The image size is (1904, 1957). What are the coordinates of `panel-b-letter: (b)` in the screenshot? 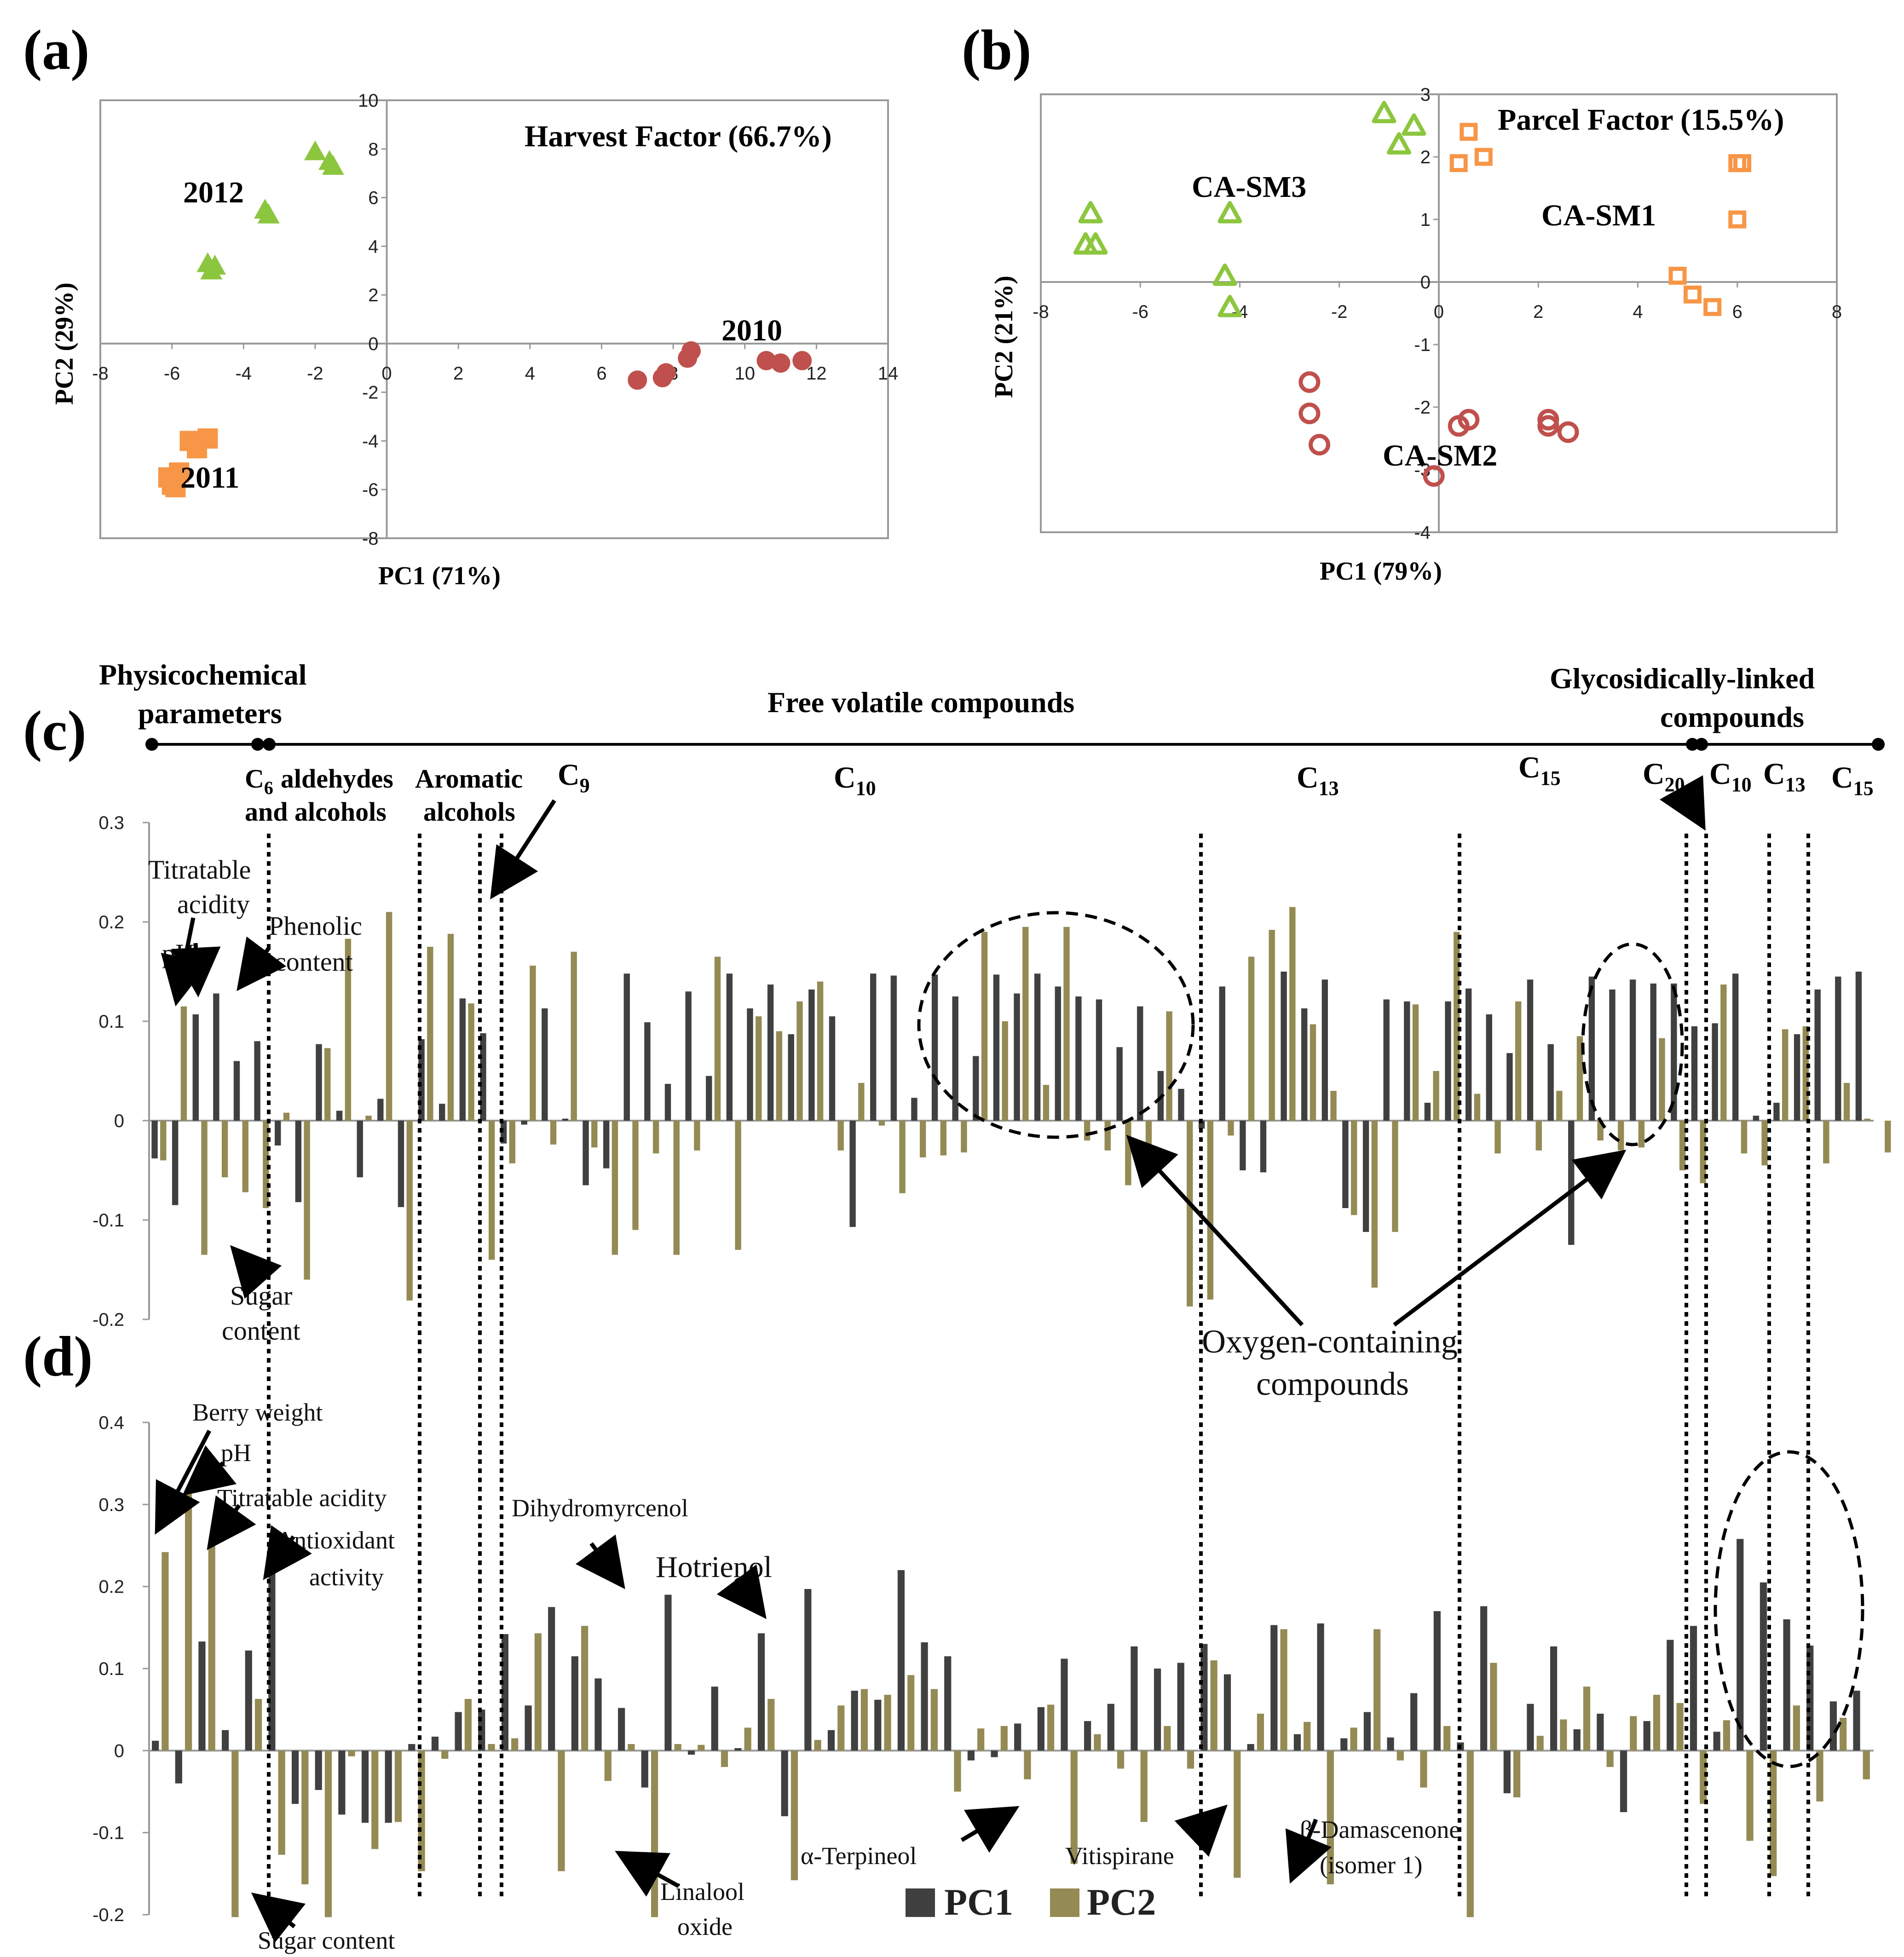 It's located at (997, 49).